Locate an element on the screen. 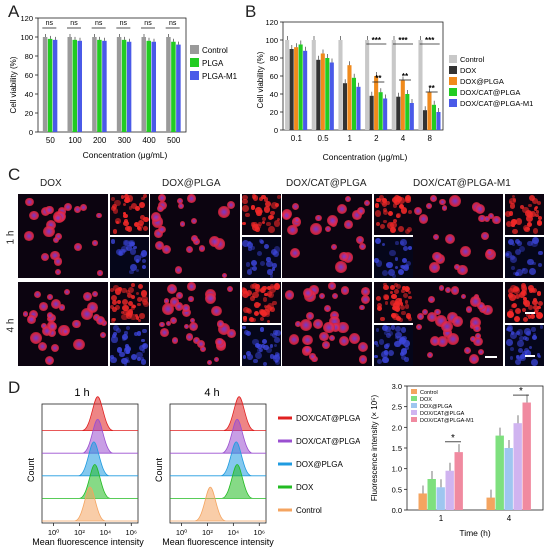 The width and height of the screenshot is (548, 550). chart-e-ytick-label: 0.0 is located at coordinates (397, 510).